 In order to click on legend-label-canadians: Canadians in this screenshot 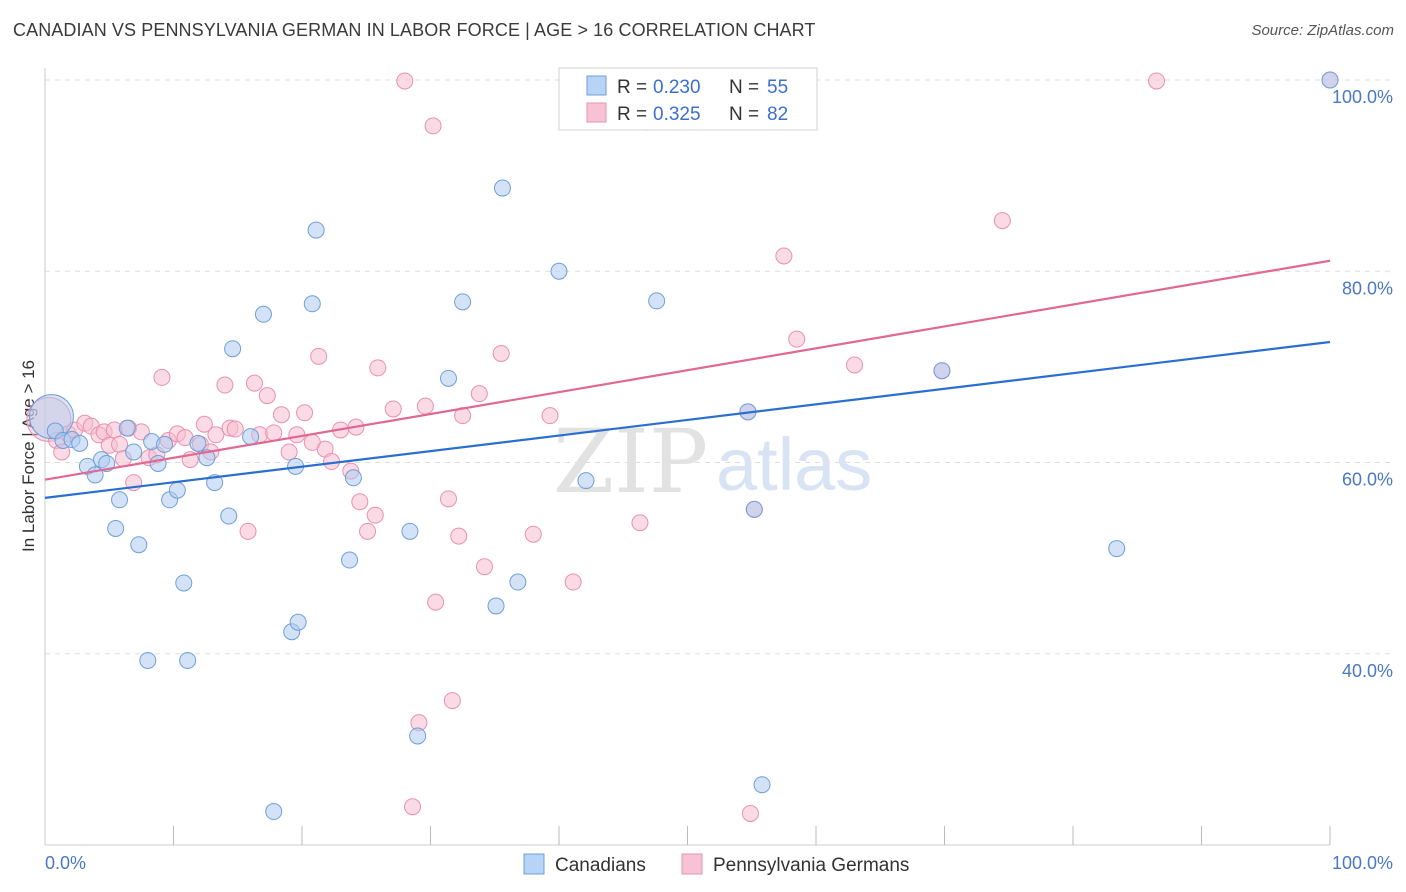, I will do `click(600, 865)`.